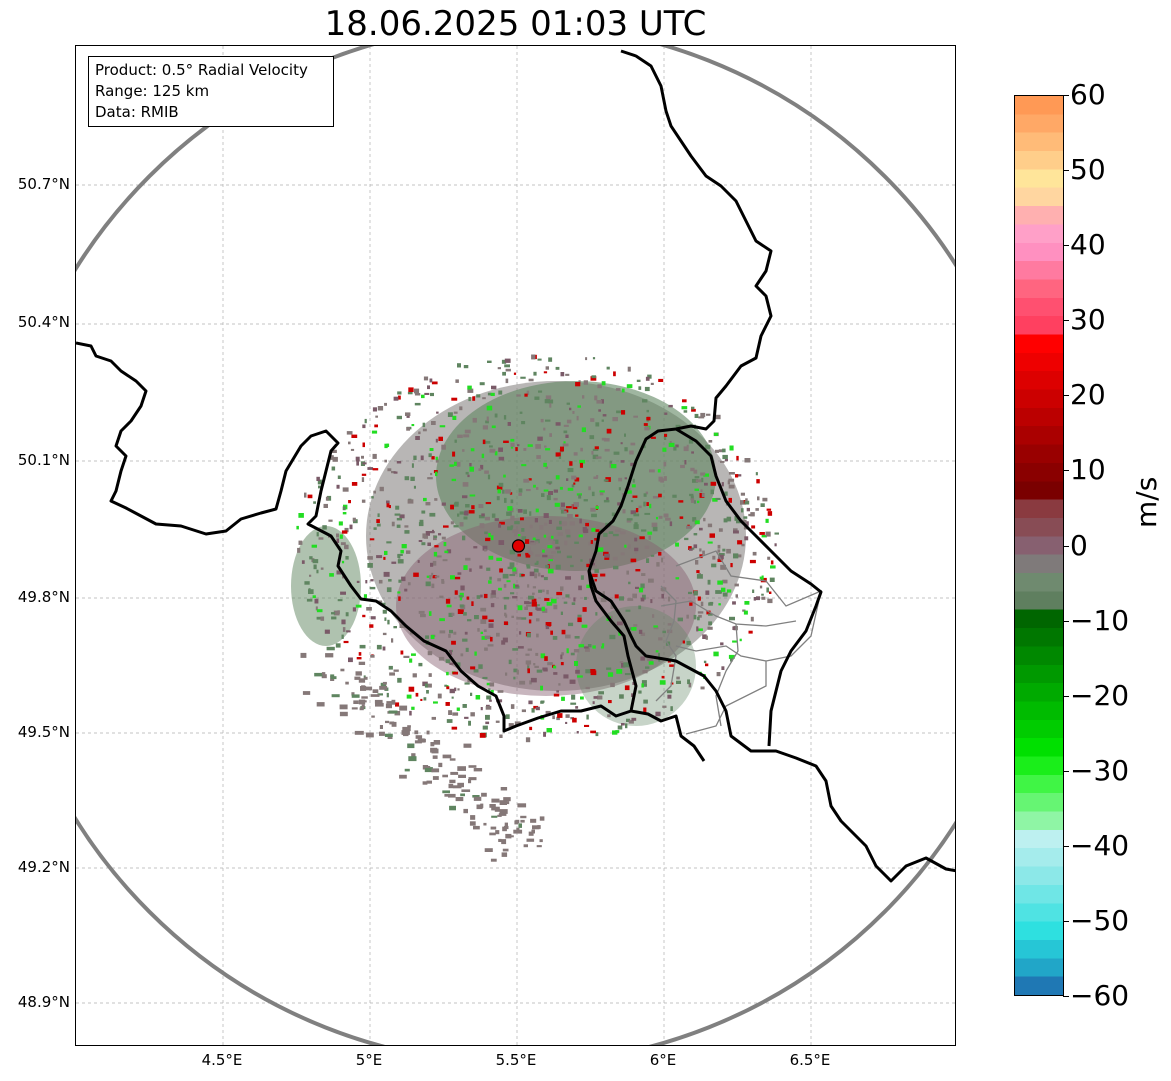 This screenshot has height=1081, width=1171. Describe the element at coordinates (137, 112) in the screenshot. I see `info-data-source: Data: RMIB` at that location.